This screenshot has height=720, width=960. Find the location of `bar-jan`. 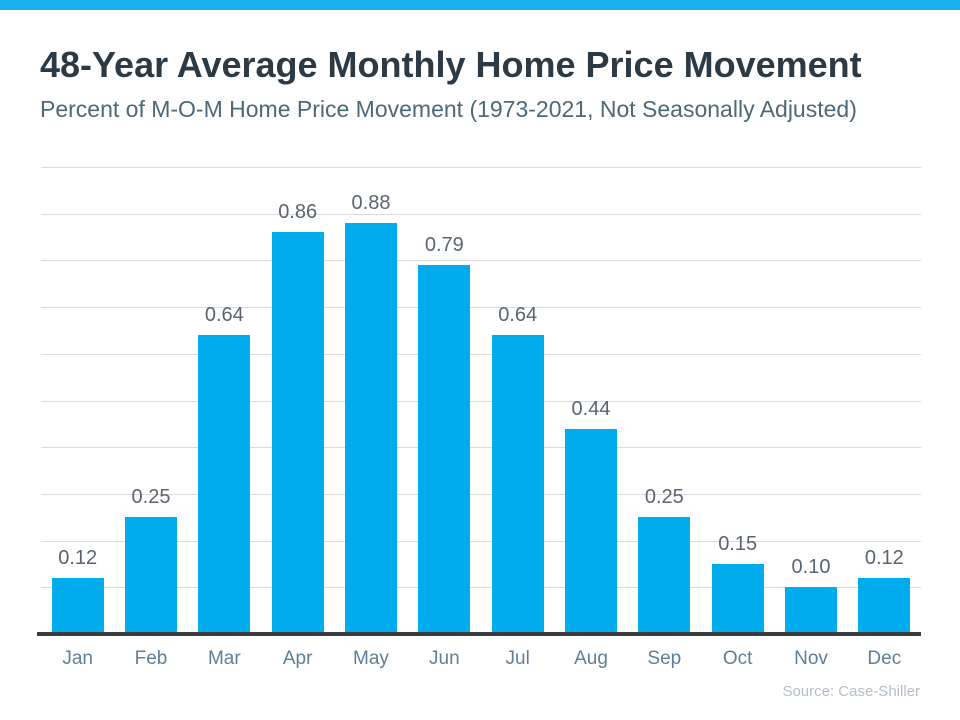

bar-jan is located at coordinates (77, 606).